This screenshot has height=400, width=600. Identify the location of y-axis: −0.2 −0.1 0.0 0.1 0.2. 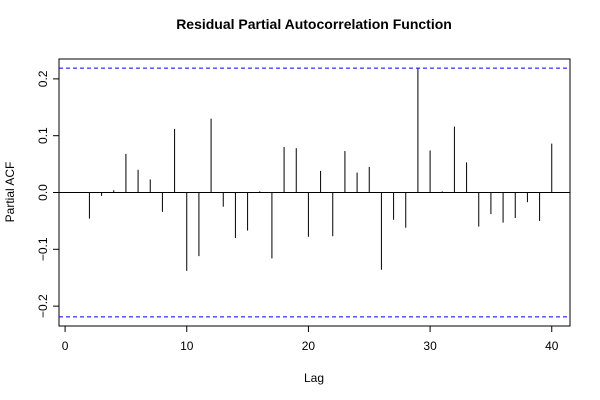
(47, 194).